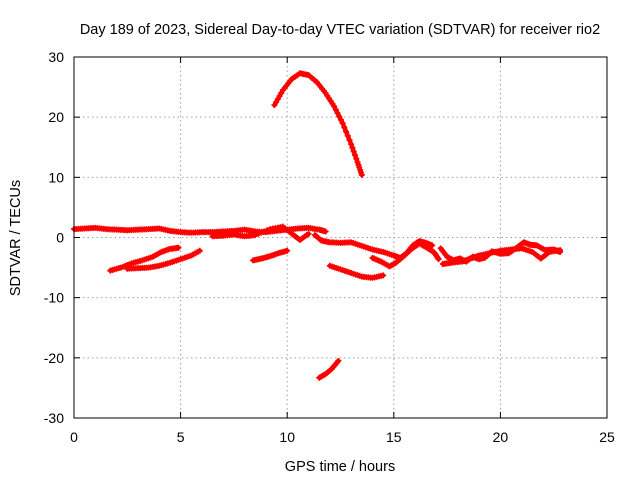  I want to click on x-tick-label: 15, so click(394, 437).